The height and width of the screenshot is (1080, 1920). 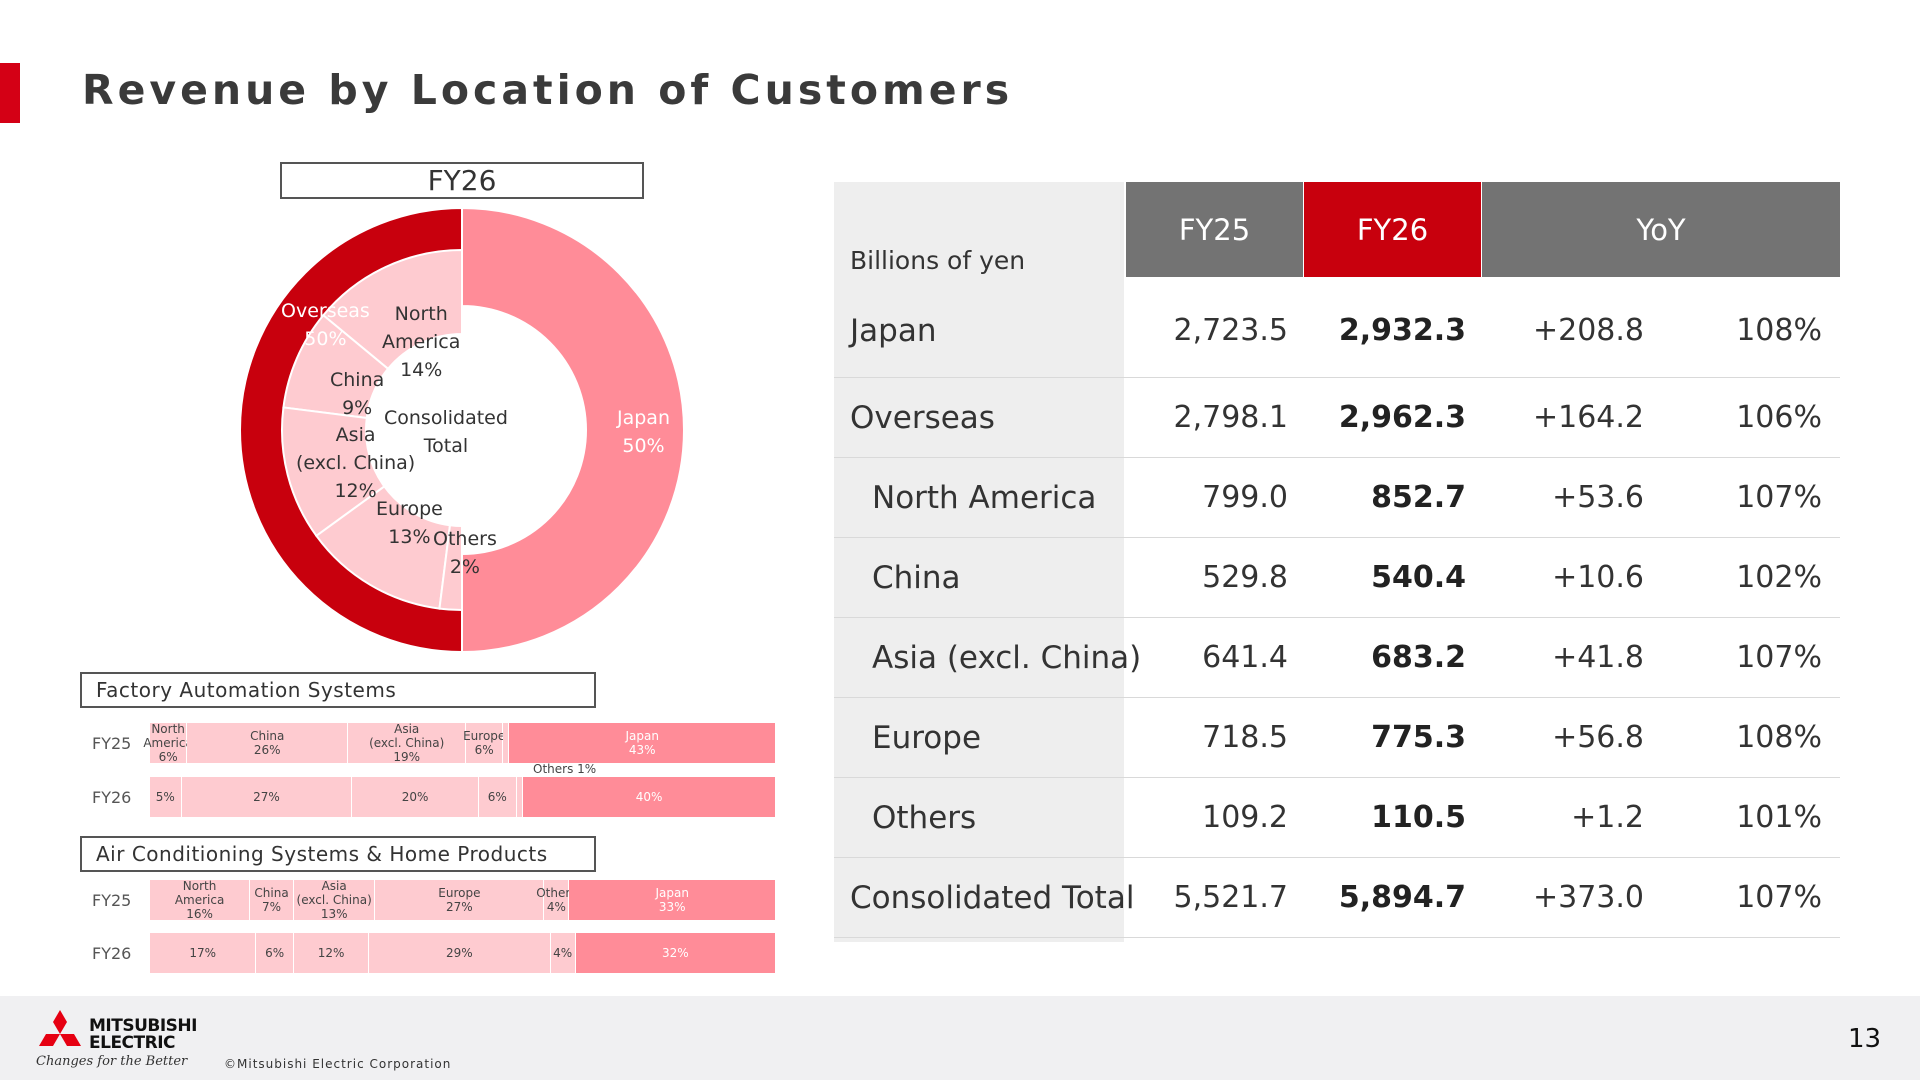 I want to click on logo-wordmark: MITSUBISHI ELECTRIC, so click(x=143, y=1034).